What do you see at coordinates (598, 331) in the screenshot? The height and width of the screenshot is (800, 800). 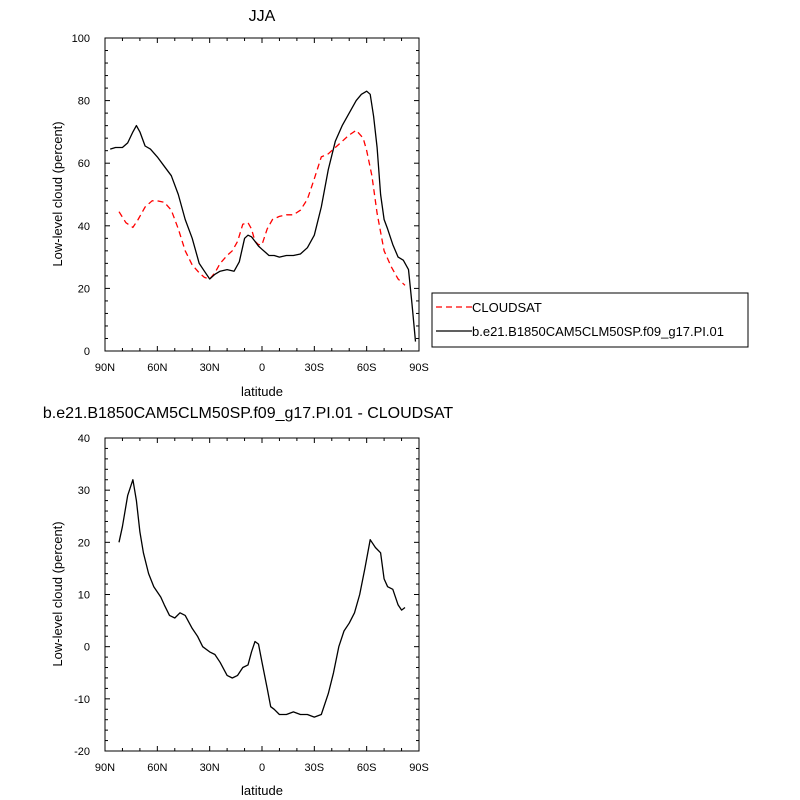 I see `legend-label-model: b.e21.B1850CAM5CLM50SP.f09_g17.PI.01` at bounding box center [598, 331].